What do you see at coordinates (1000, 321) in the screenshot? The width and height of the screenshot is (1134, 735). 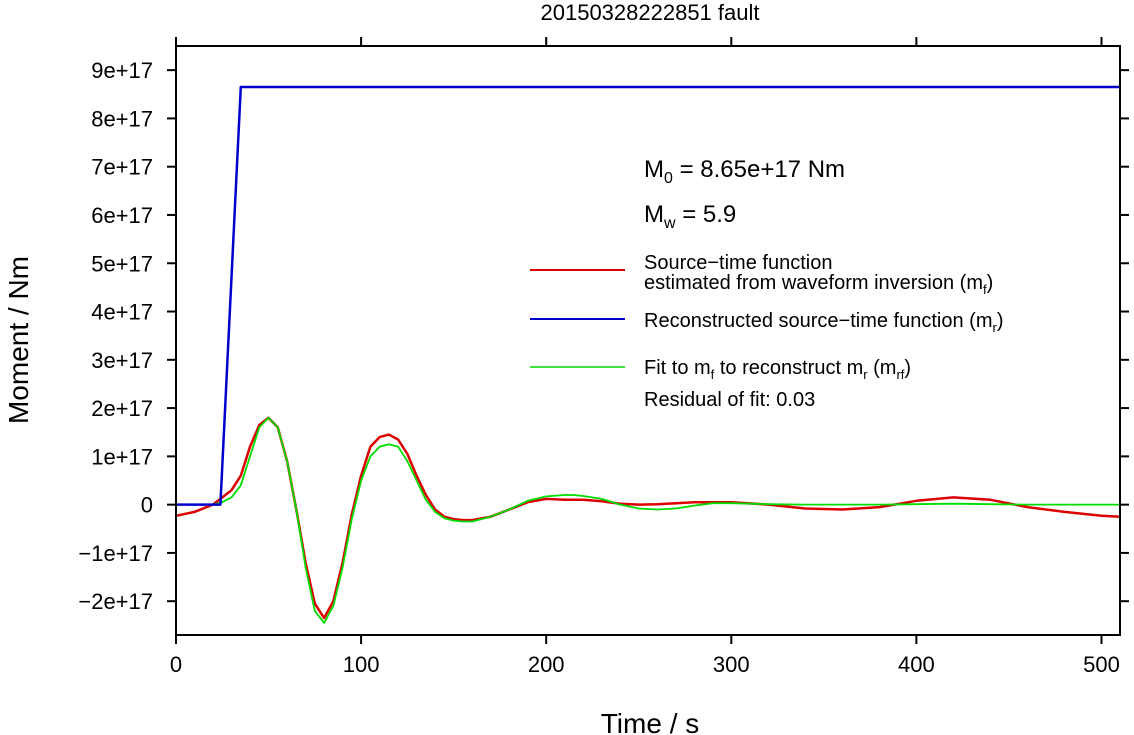 I see `legend-blue-post: )` at bounding box center [1000, 321].